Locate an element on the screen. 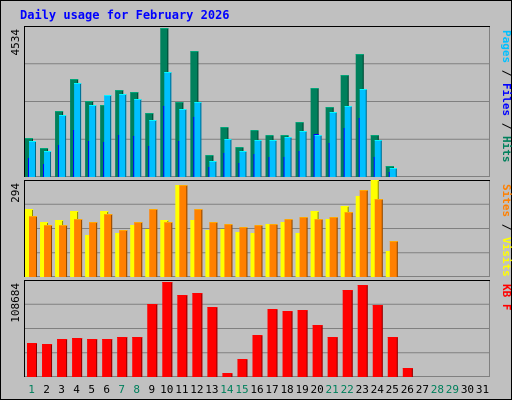 This screenshot has width=512, height=400. bar-visits-day-20-light is located at coordinates (314, 211).